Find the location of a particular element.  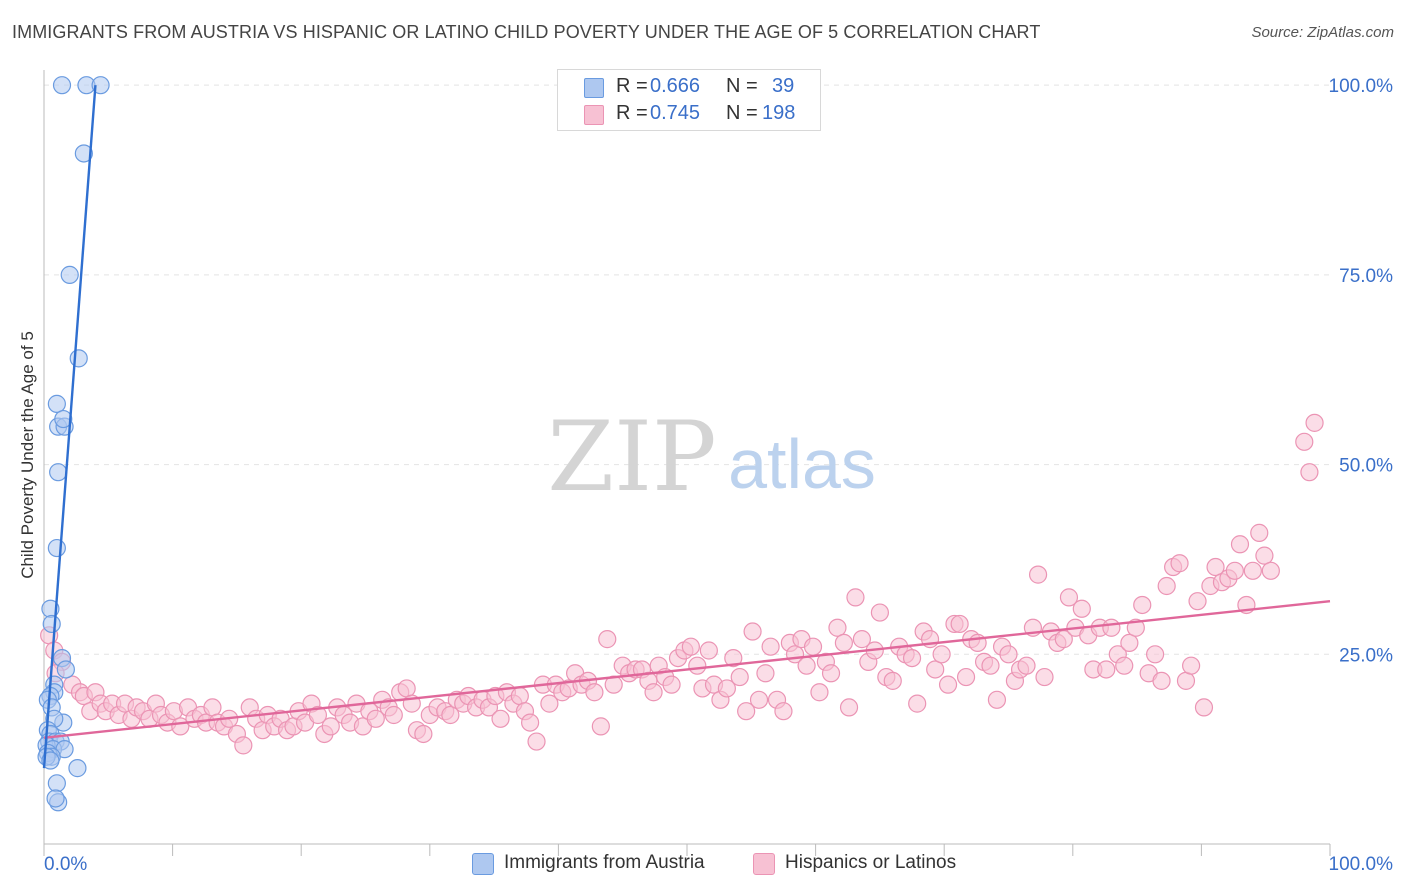

watermark: ZIP atlas is located at coordinates (711, 457).